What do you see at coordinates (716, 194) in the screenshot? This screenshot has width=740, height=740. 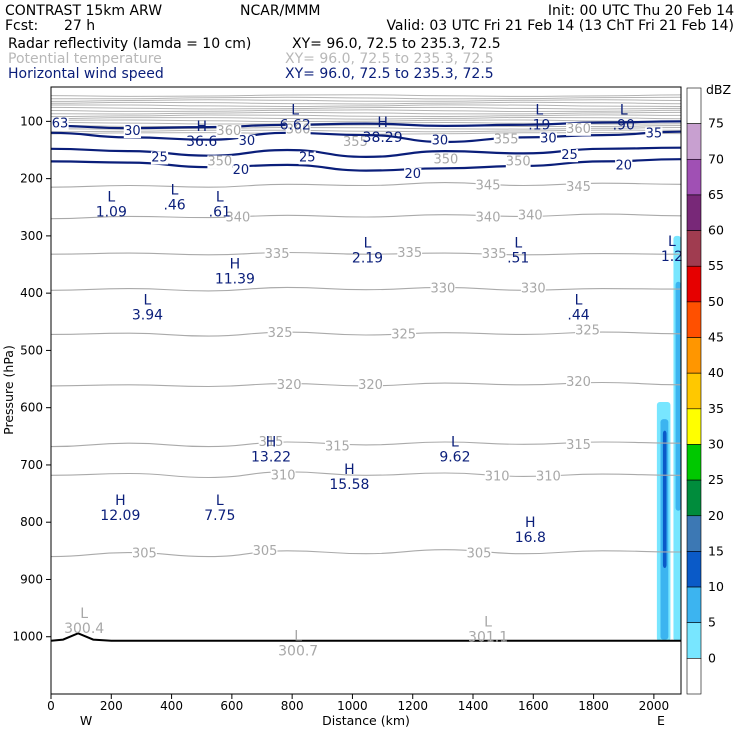 I see `colorbar-level-65: 65` at bounding box center [716, 194].